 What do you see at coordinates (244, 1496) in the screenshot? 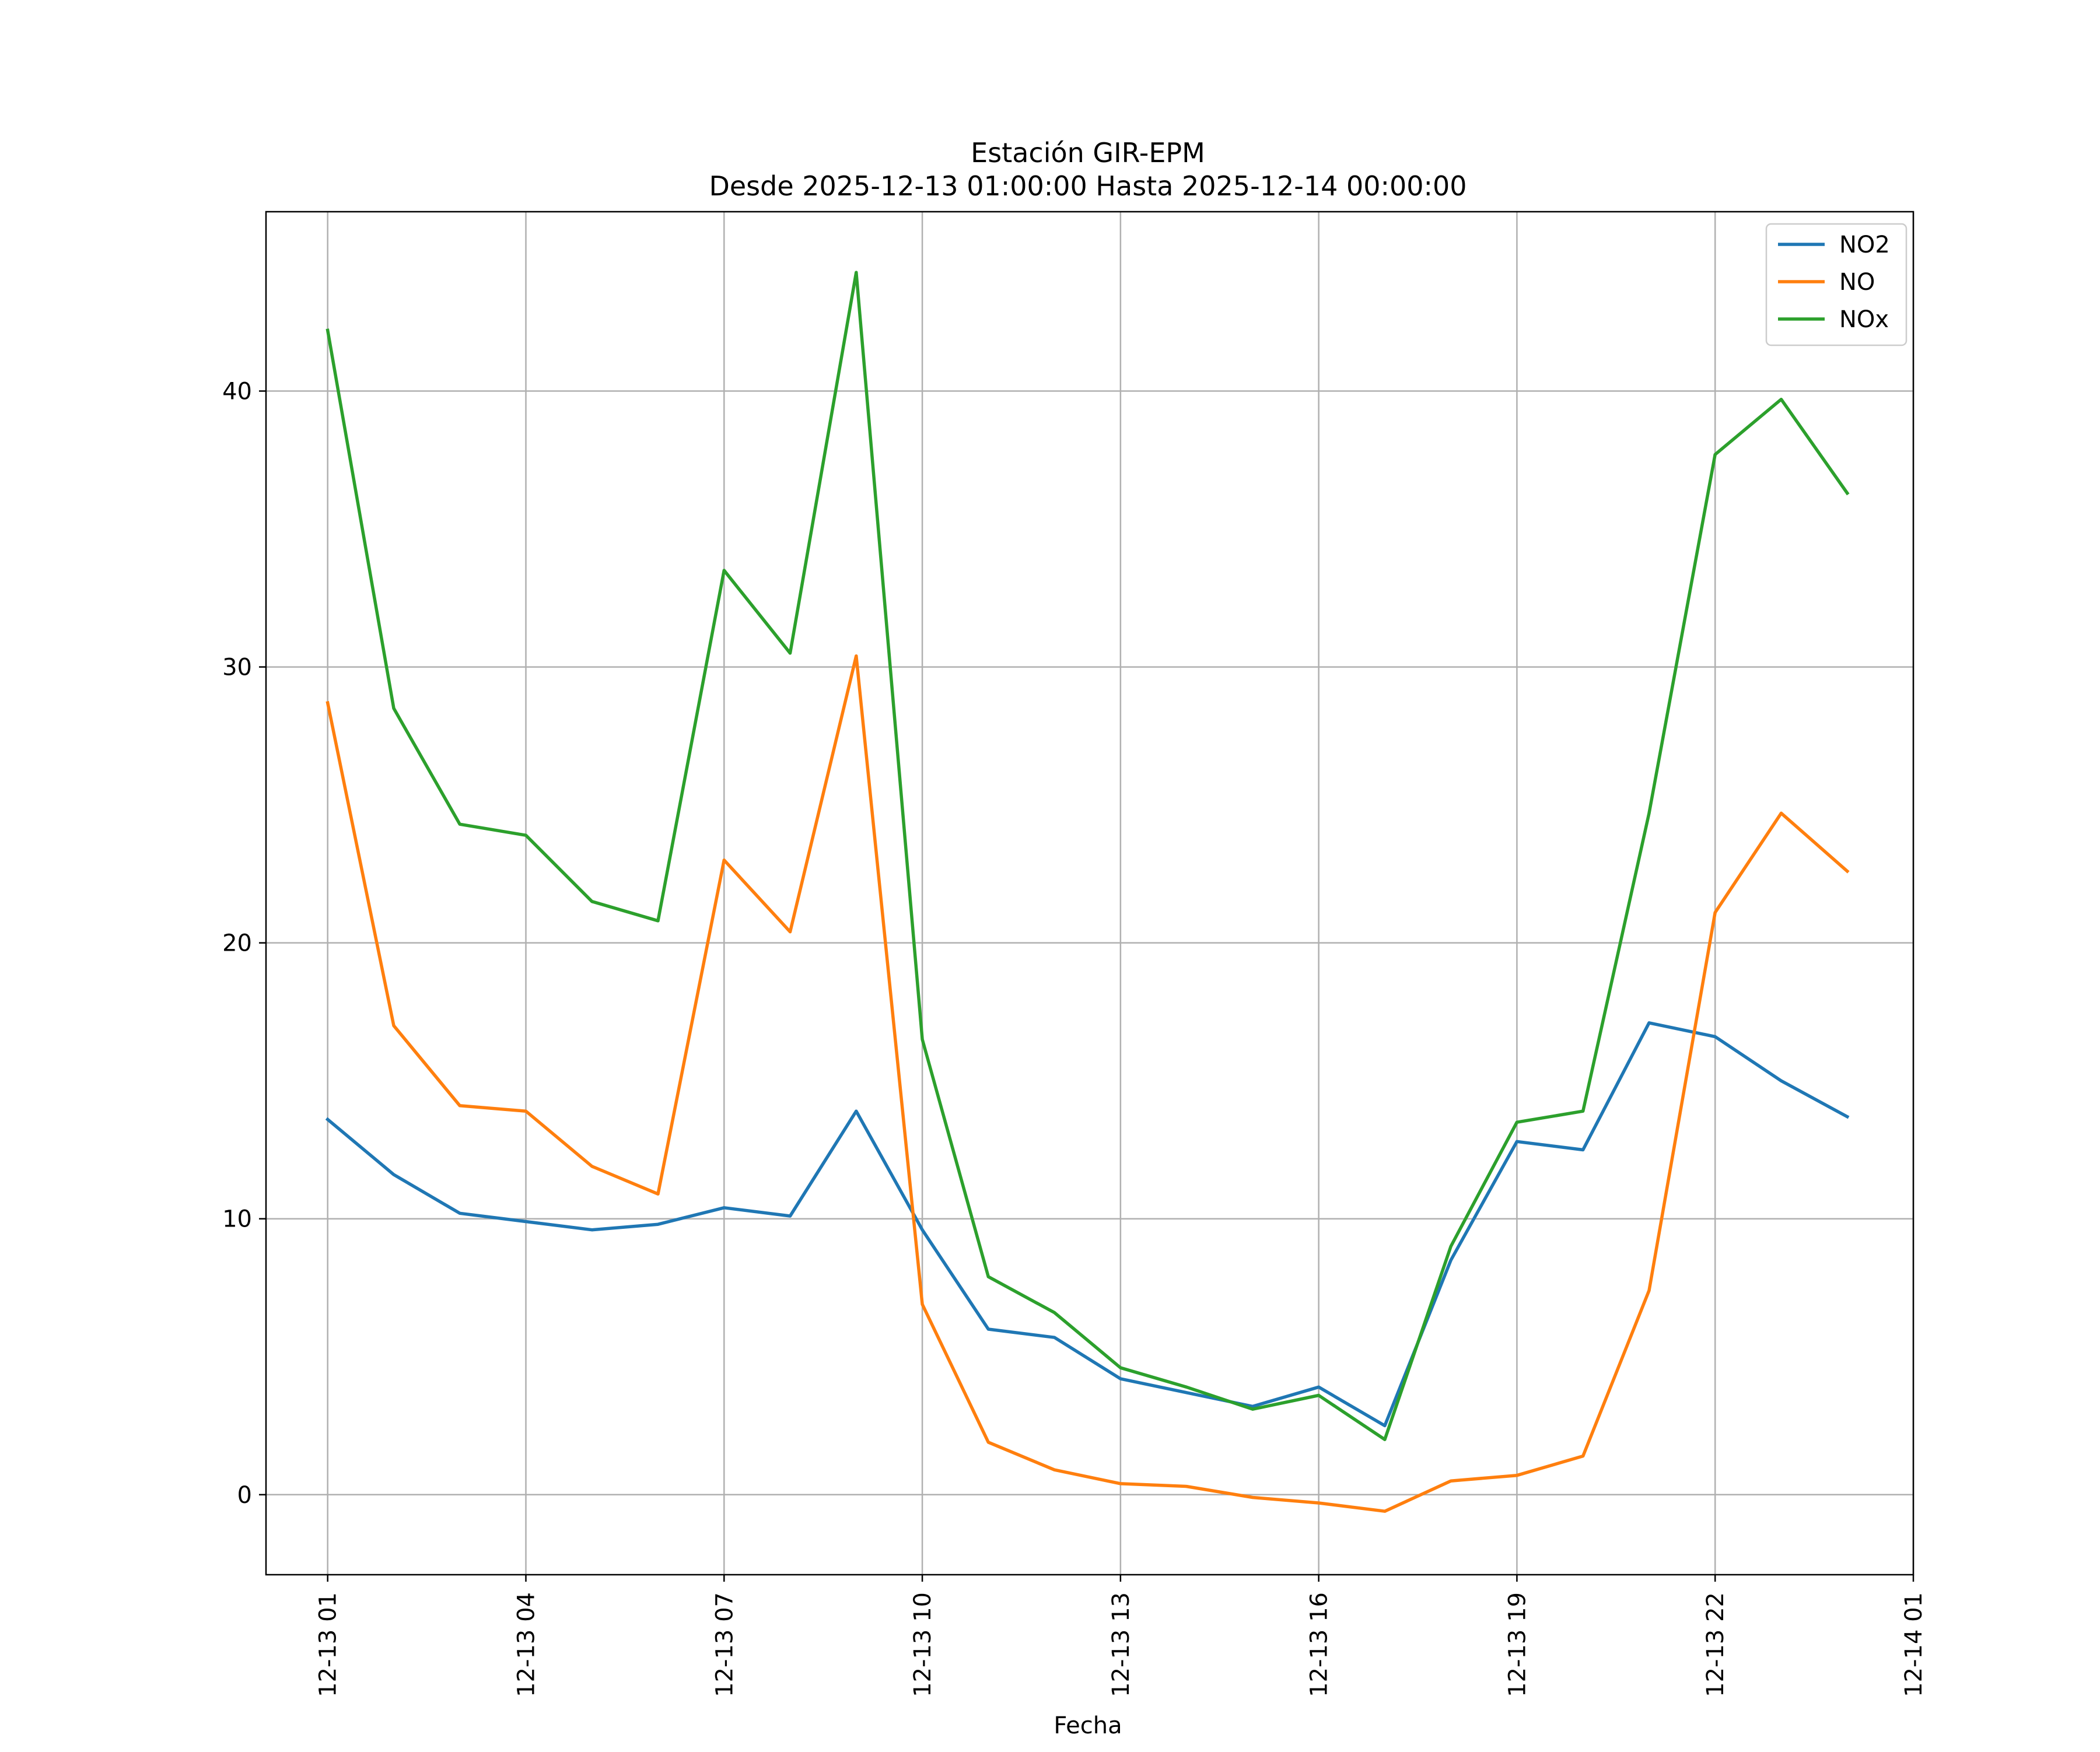
I see `y-tick-label: 0` at bounding box center [244, 1496].